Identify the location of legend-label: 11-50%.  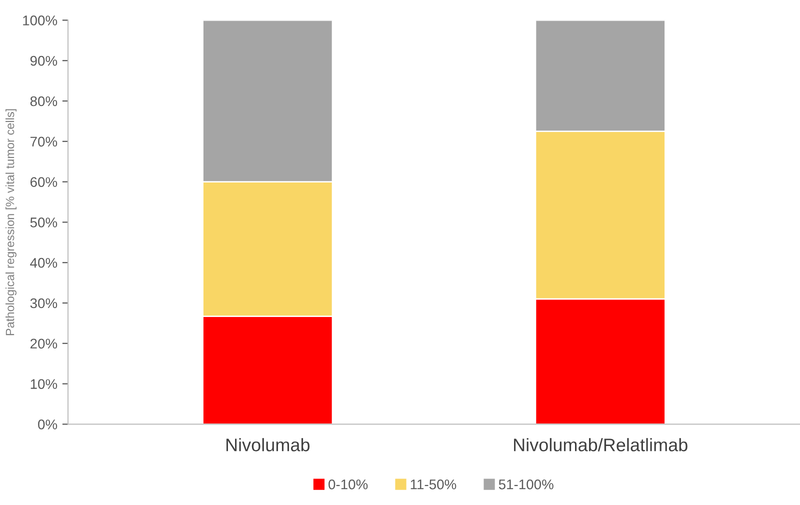
(433, 484).